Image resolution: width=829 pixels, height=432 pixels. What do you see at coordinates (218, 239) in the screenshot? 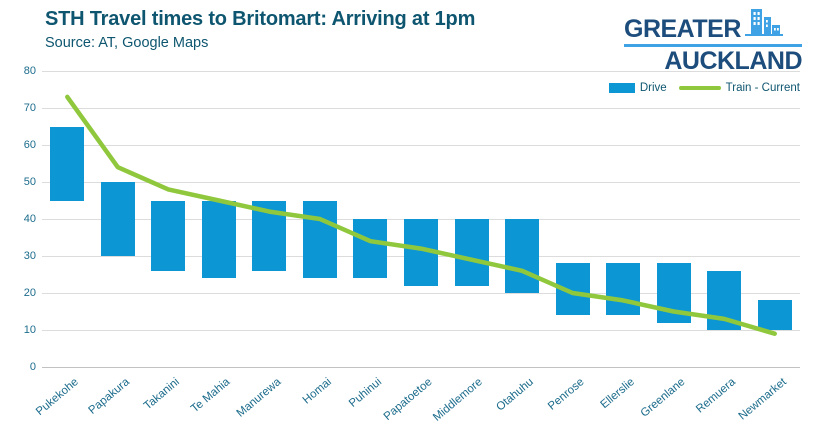
I see `drive-bar-te-mahia` at bounding box center [218, 239].